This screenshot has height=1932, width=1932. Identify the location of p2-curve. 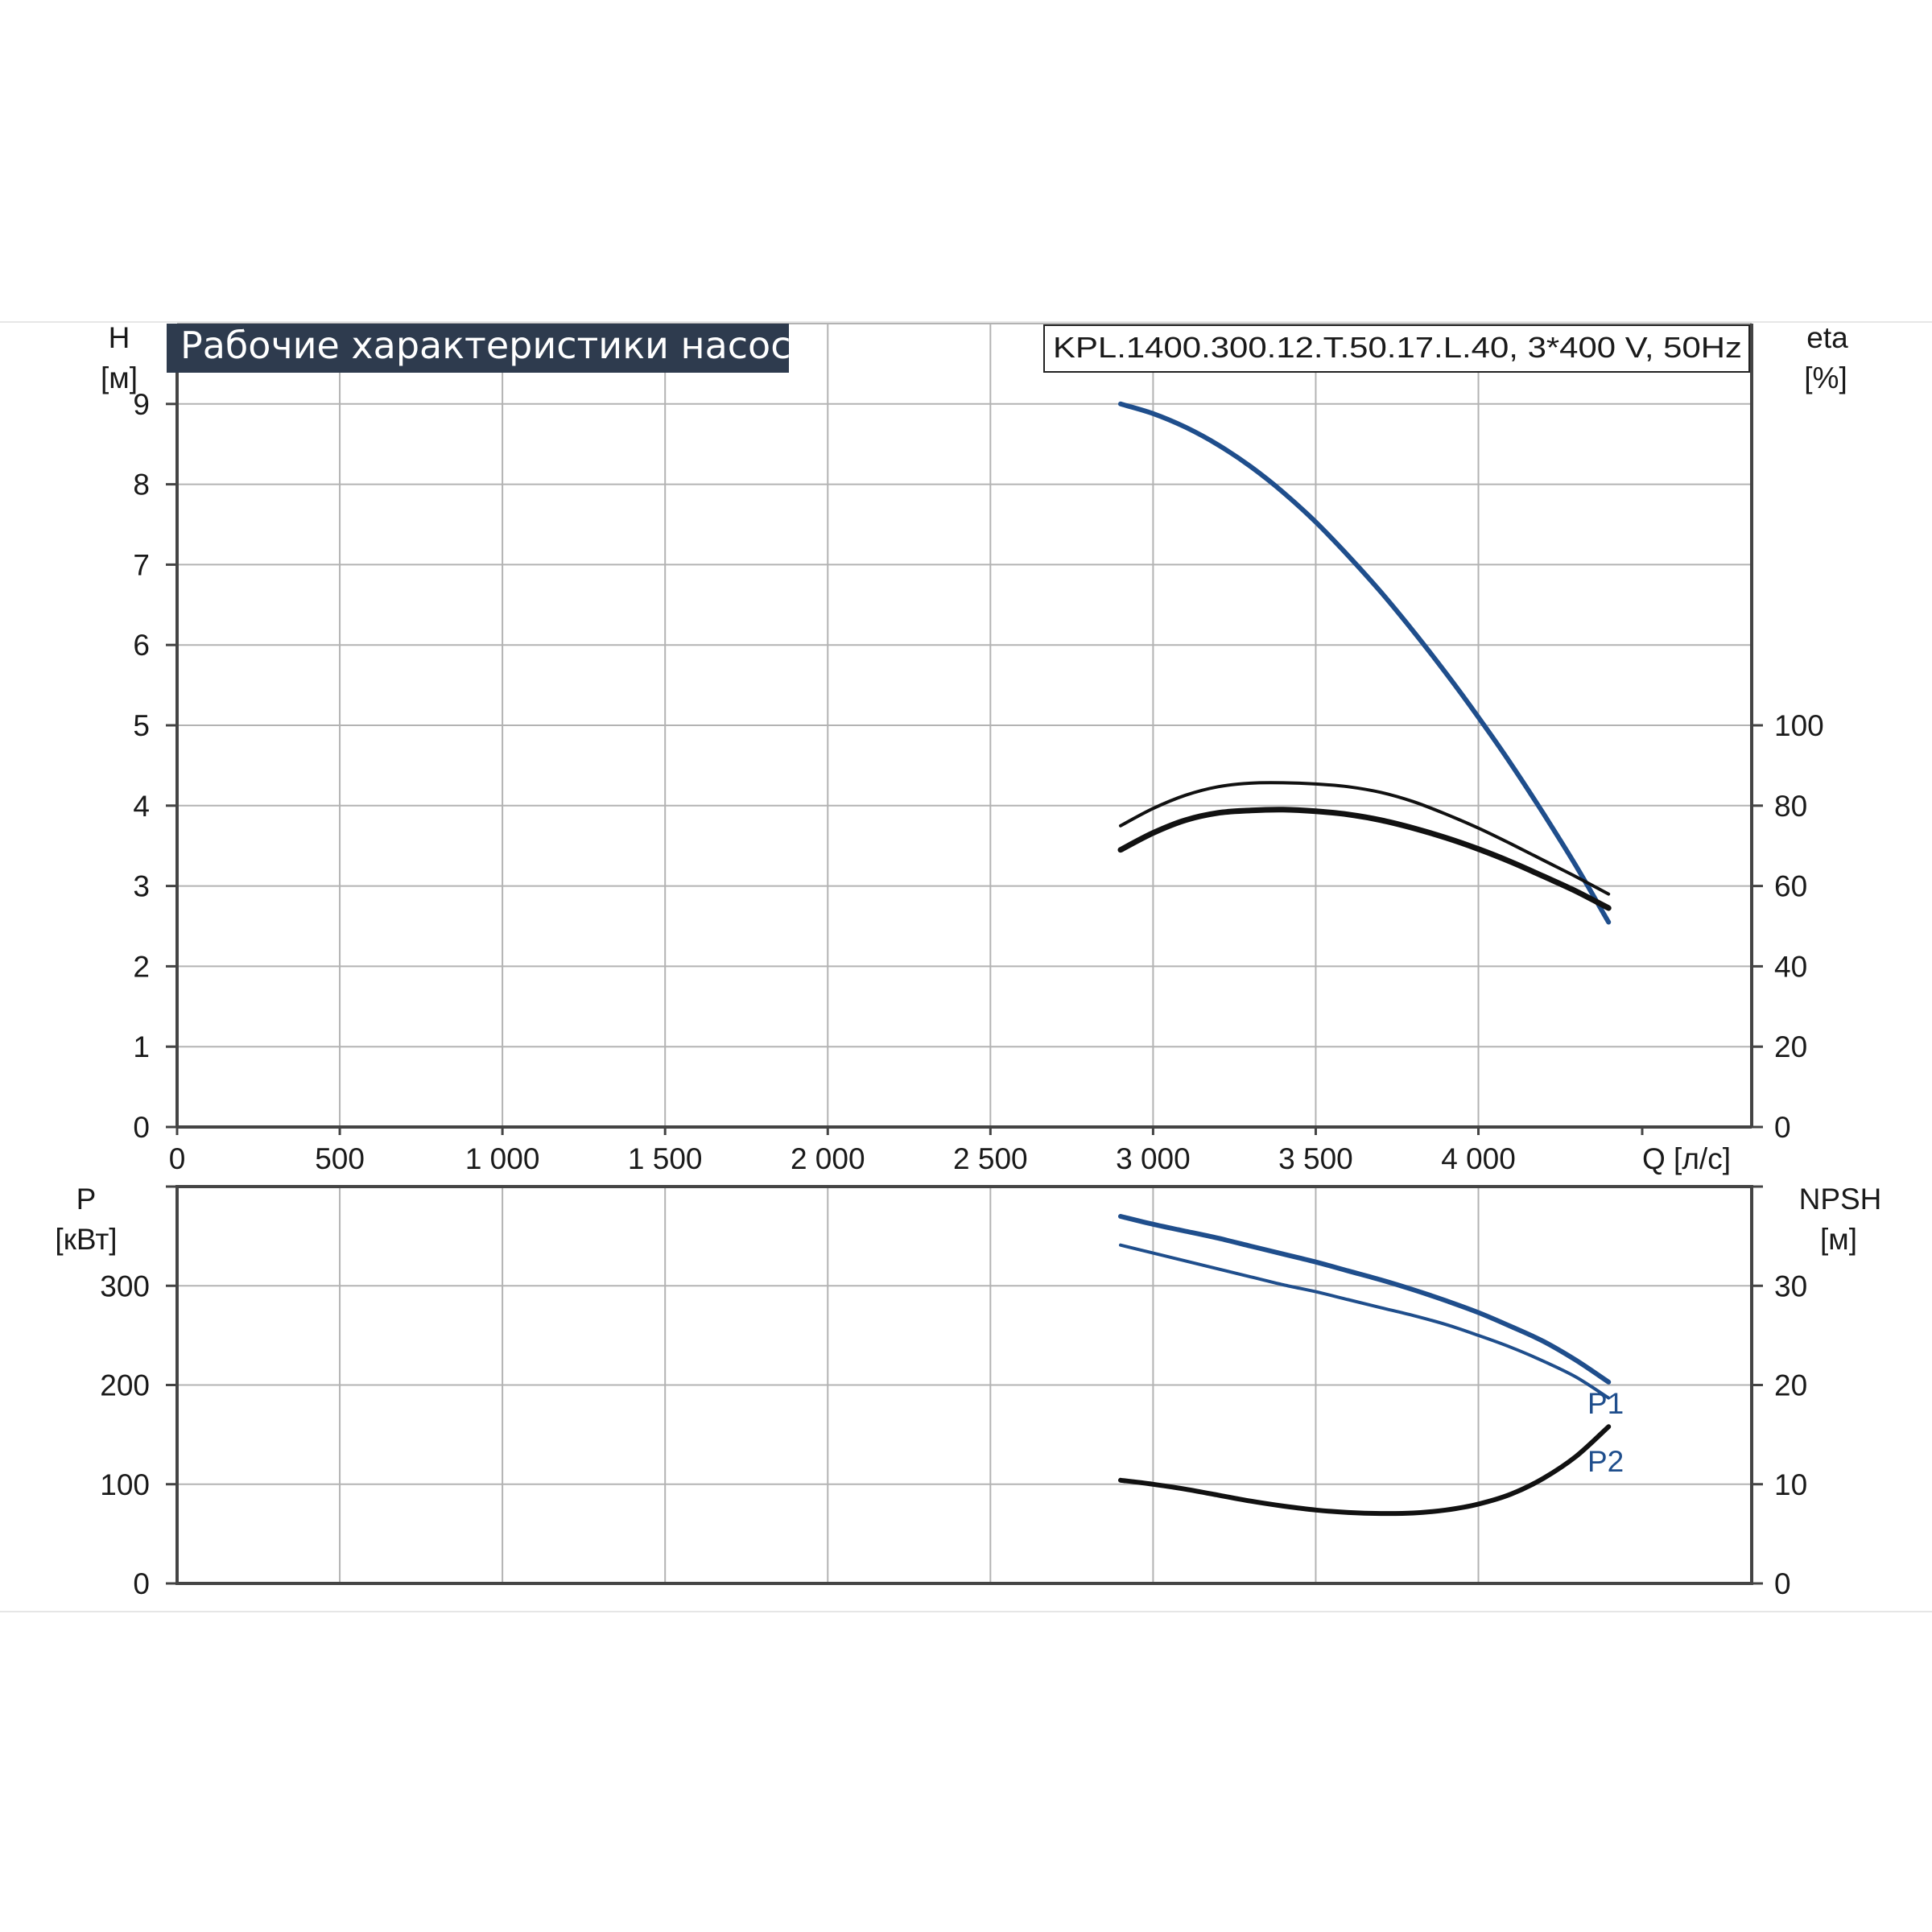
(1365, 1321).